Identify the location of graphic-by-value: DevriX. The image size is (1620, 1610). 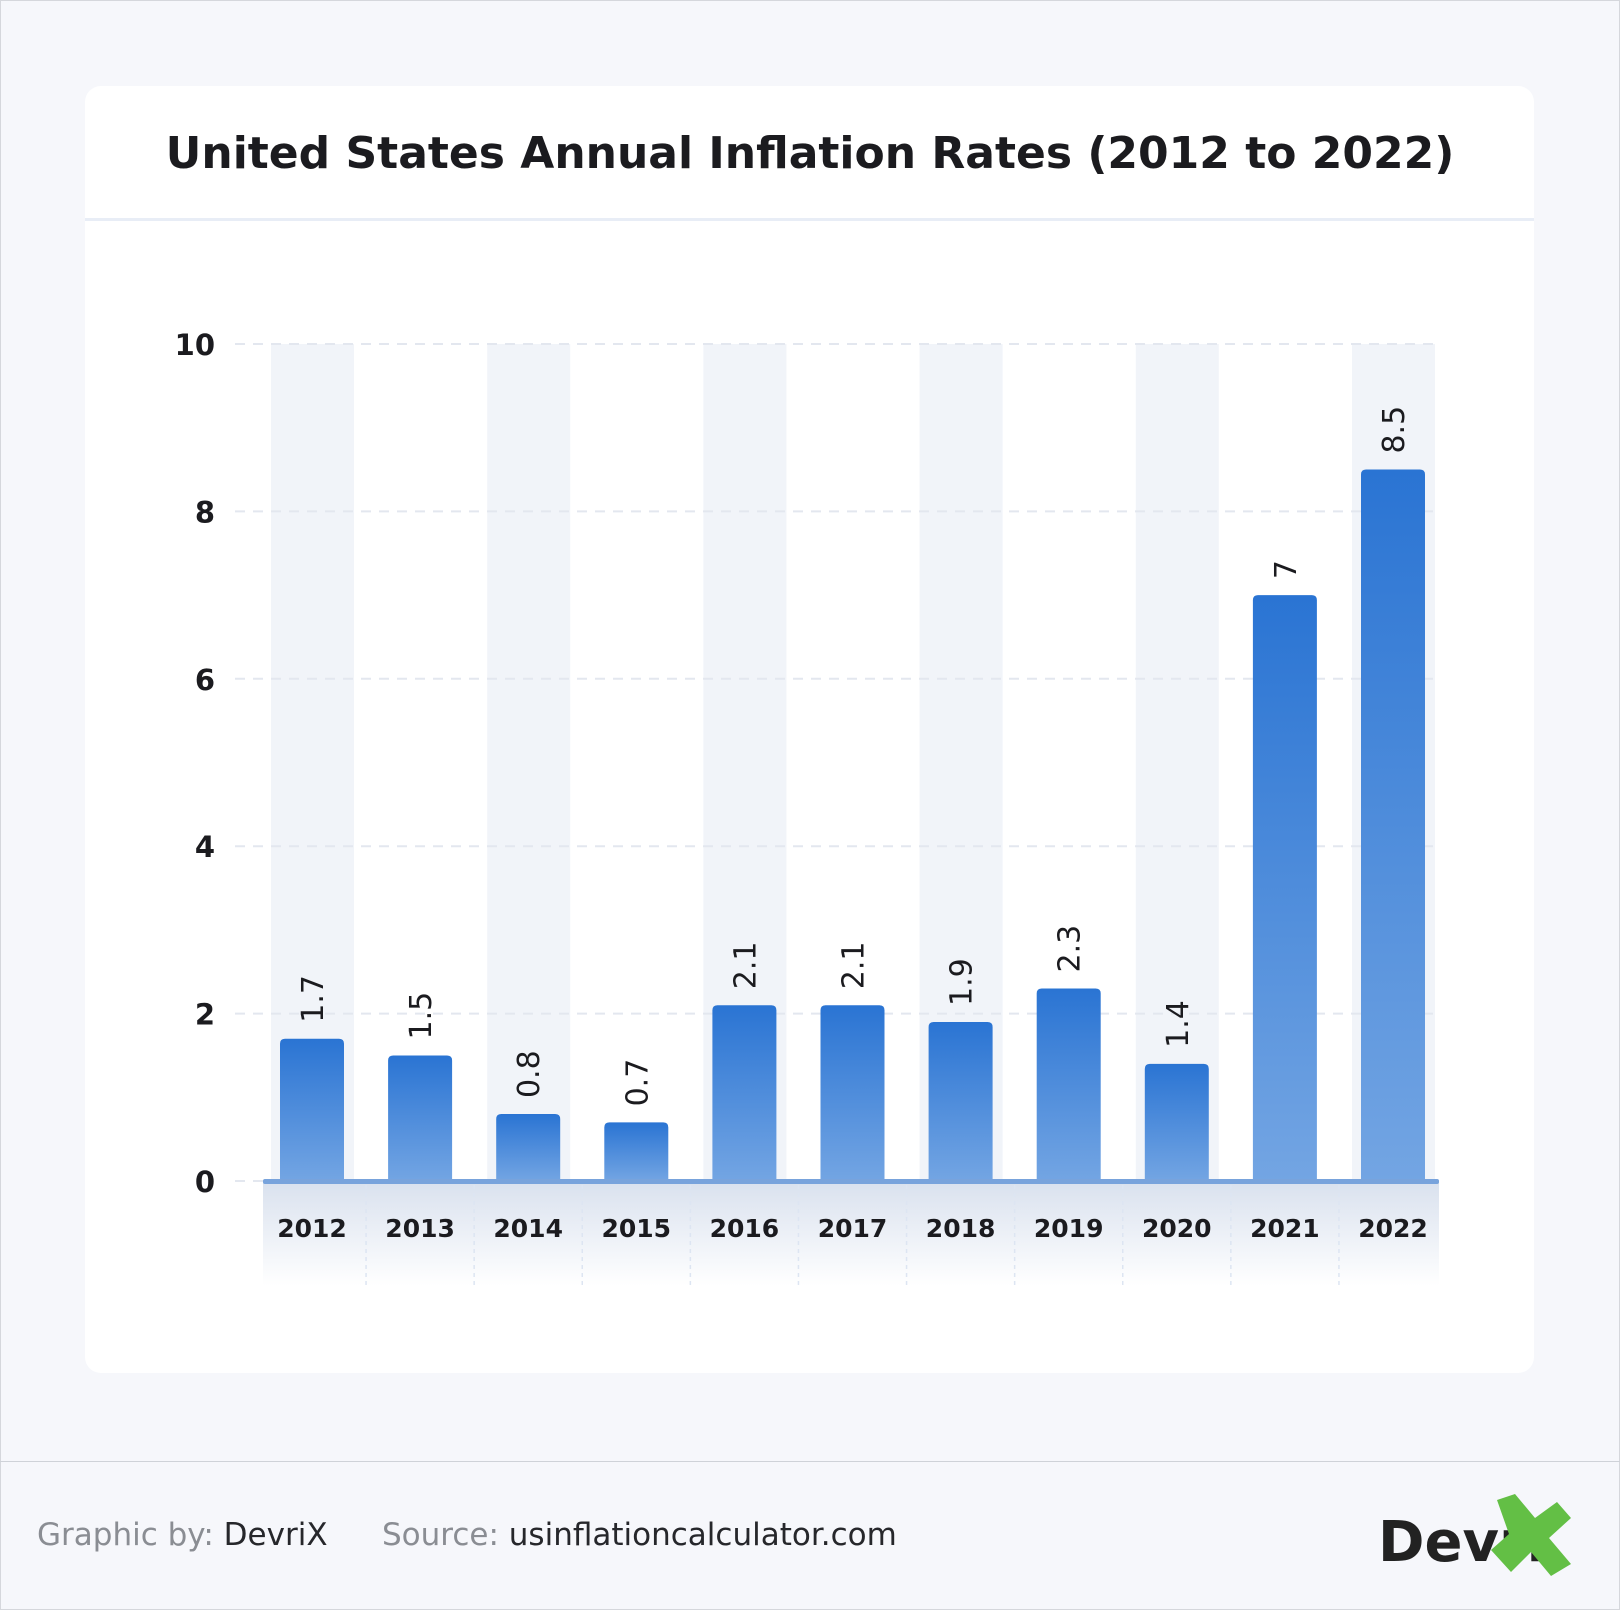
(275, 1535).